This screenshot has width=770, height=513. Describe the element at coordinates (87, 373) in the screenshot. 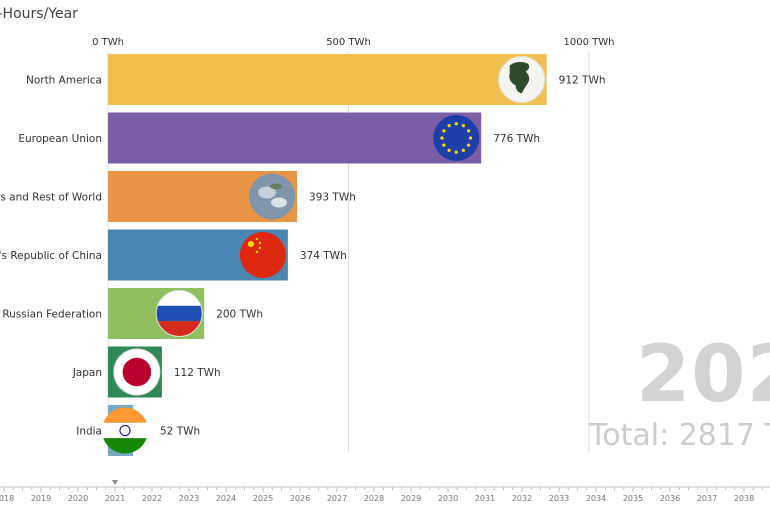

I see `category-label: Japan` at that location.